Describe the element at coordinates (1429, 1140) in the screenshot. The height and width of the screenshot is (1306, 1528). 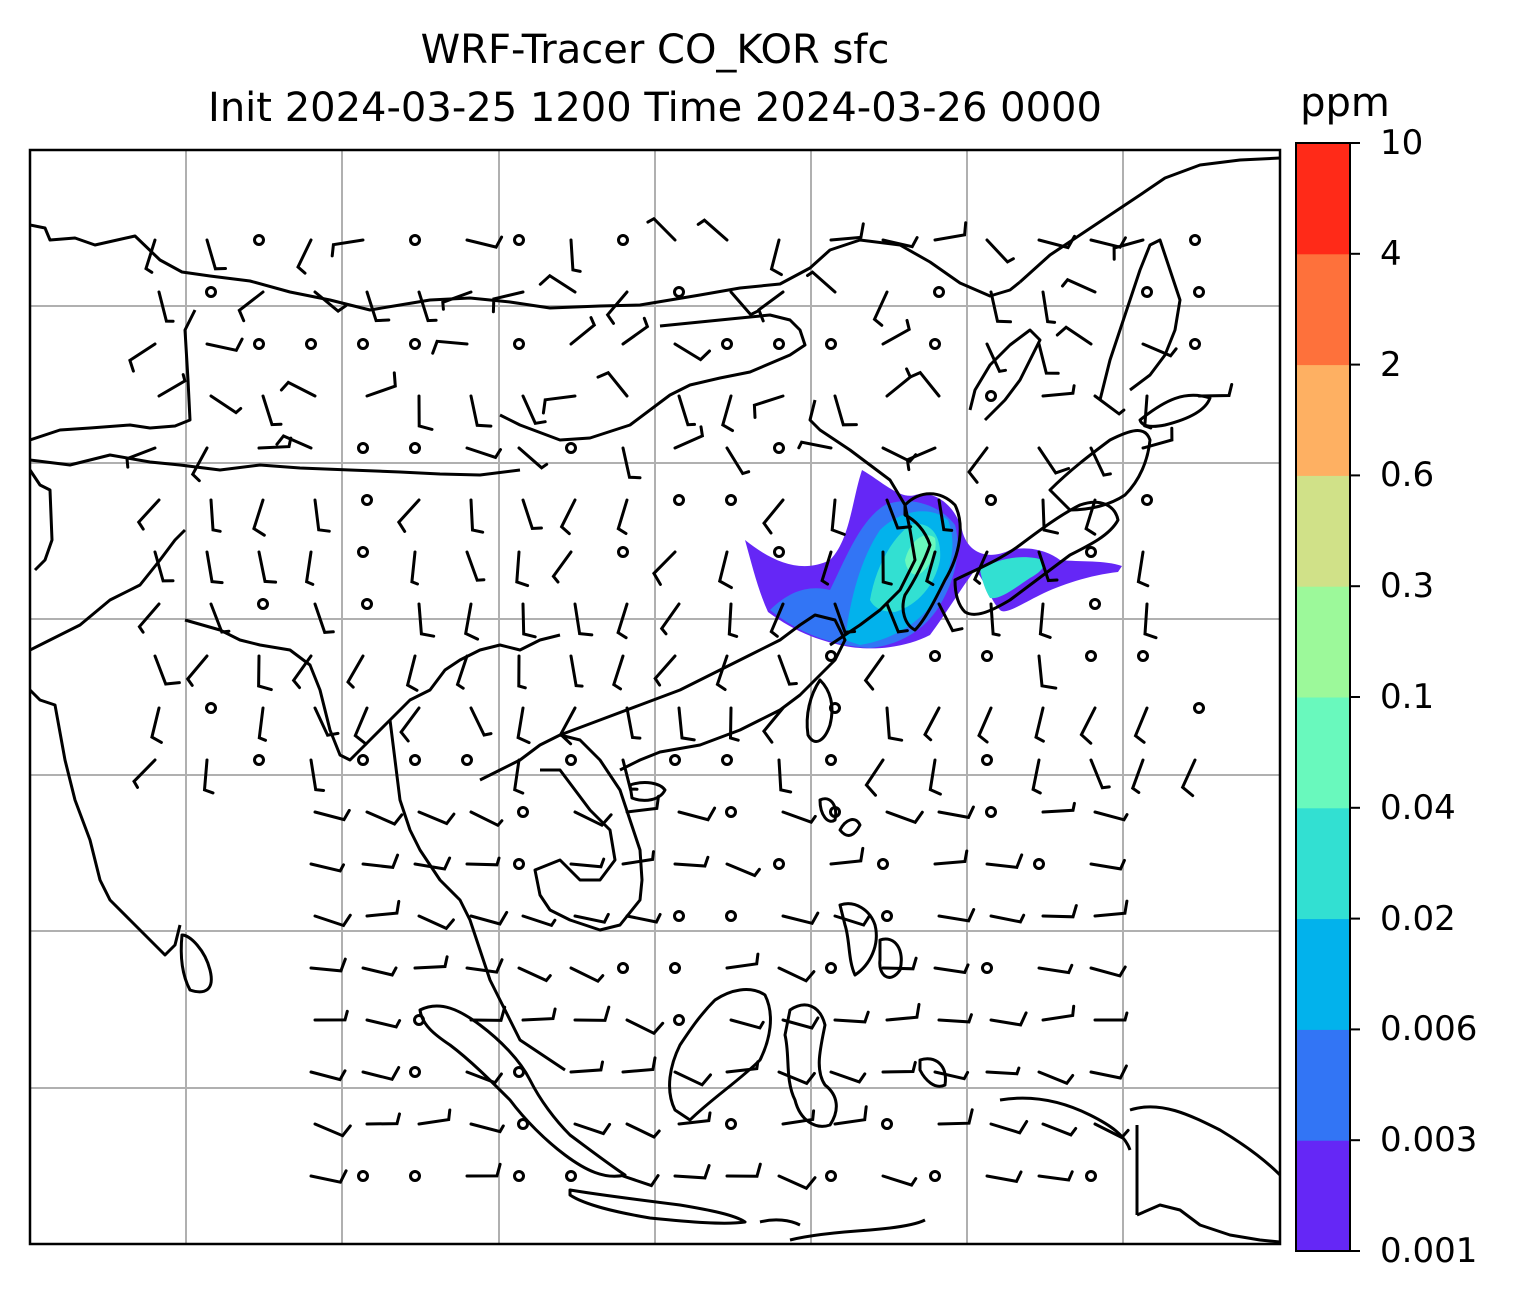
I see `colorbar-tick-label: 0.003` at that location.